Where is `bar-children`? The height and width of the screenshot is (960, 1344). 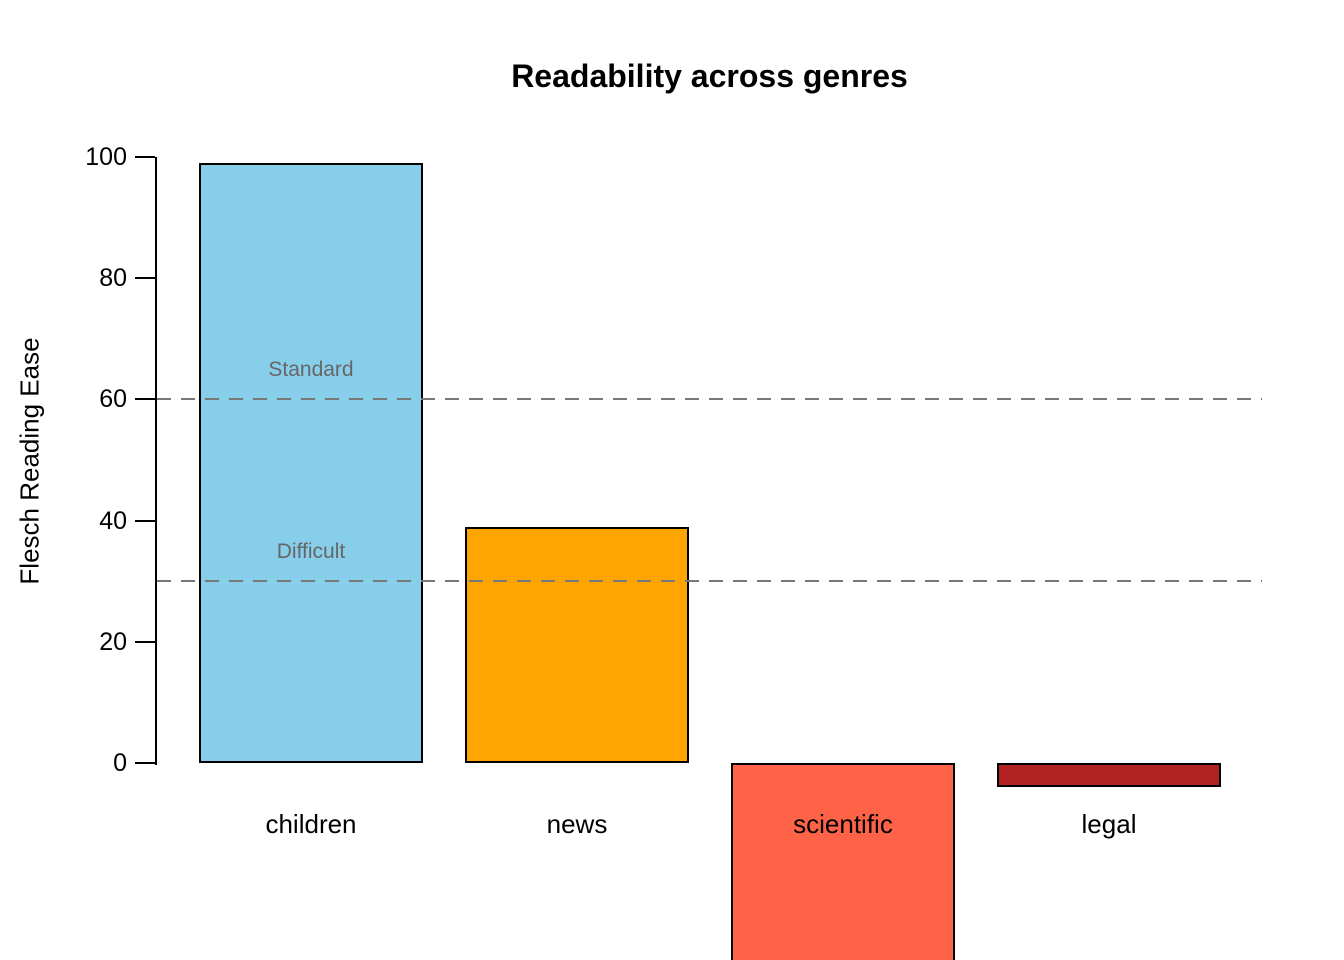 bar-children is located at coordinates (311, 463).